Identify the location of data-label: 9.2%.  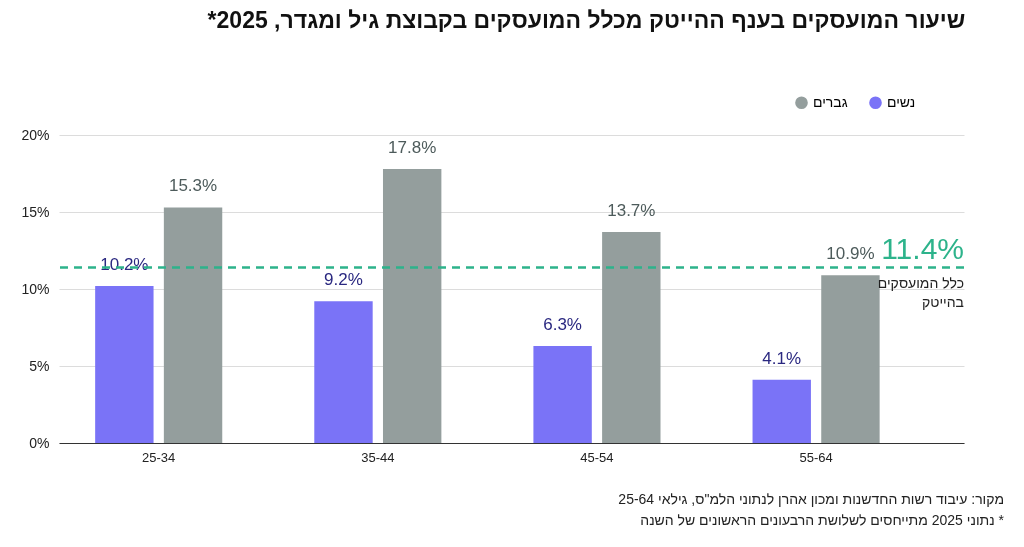
(343, 280).